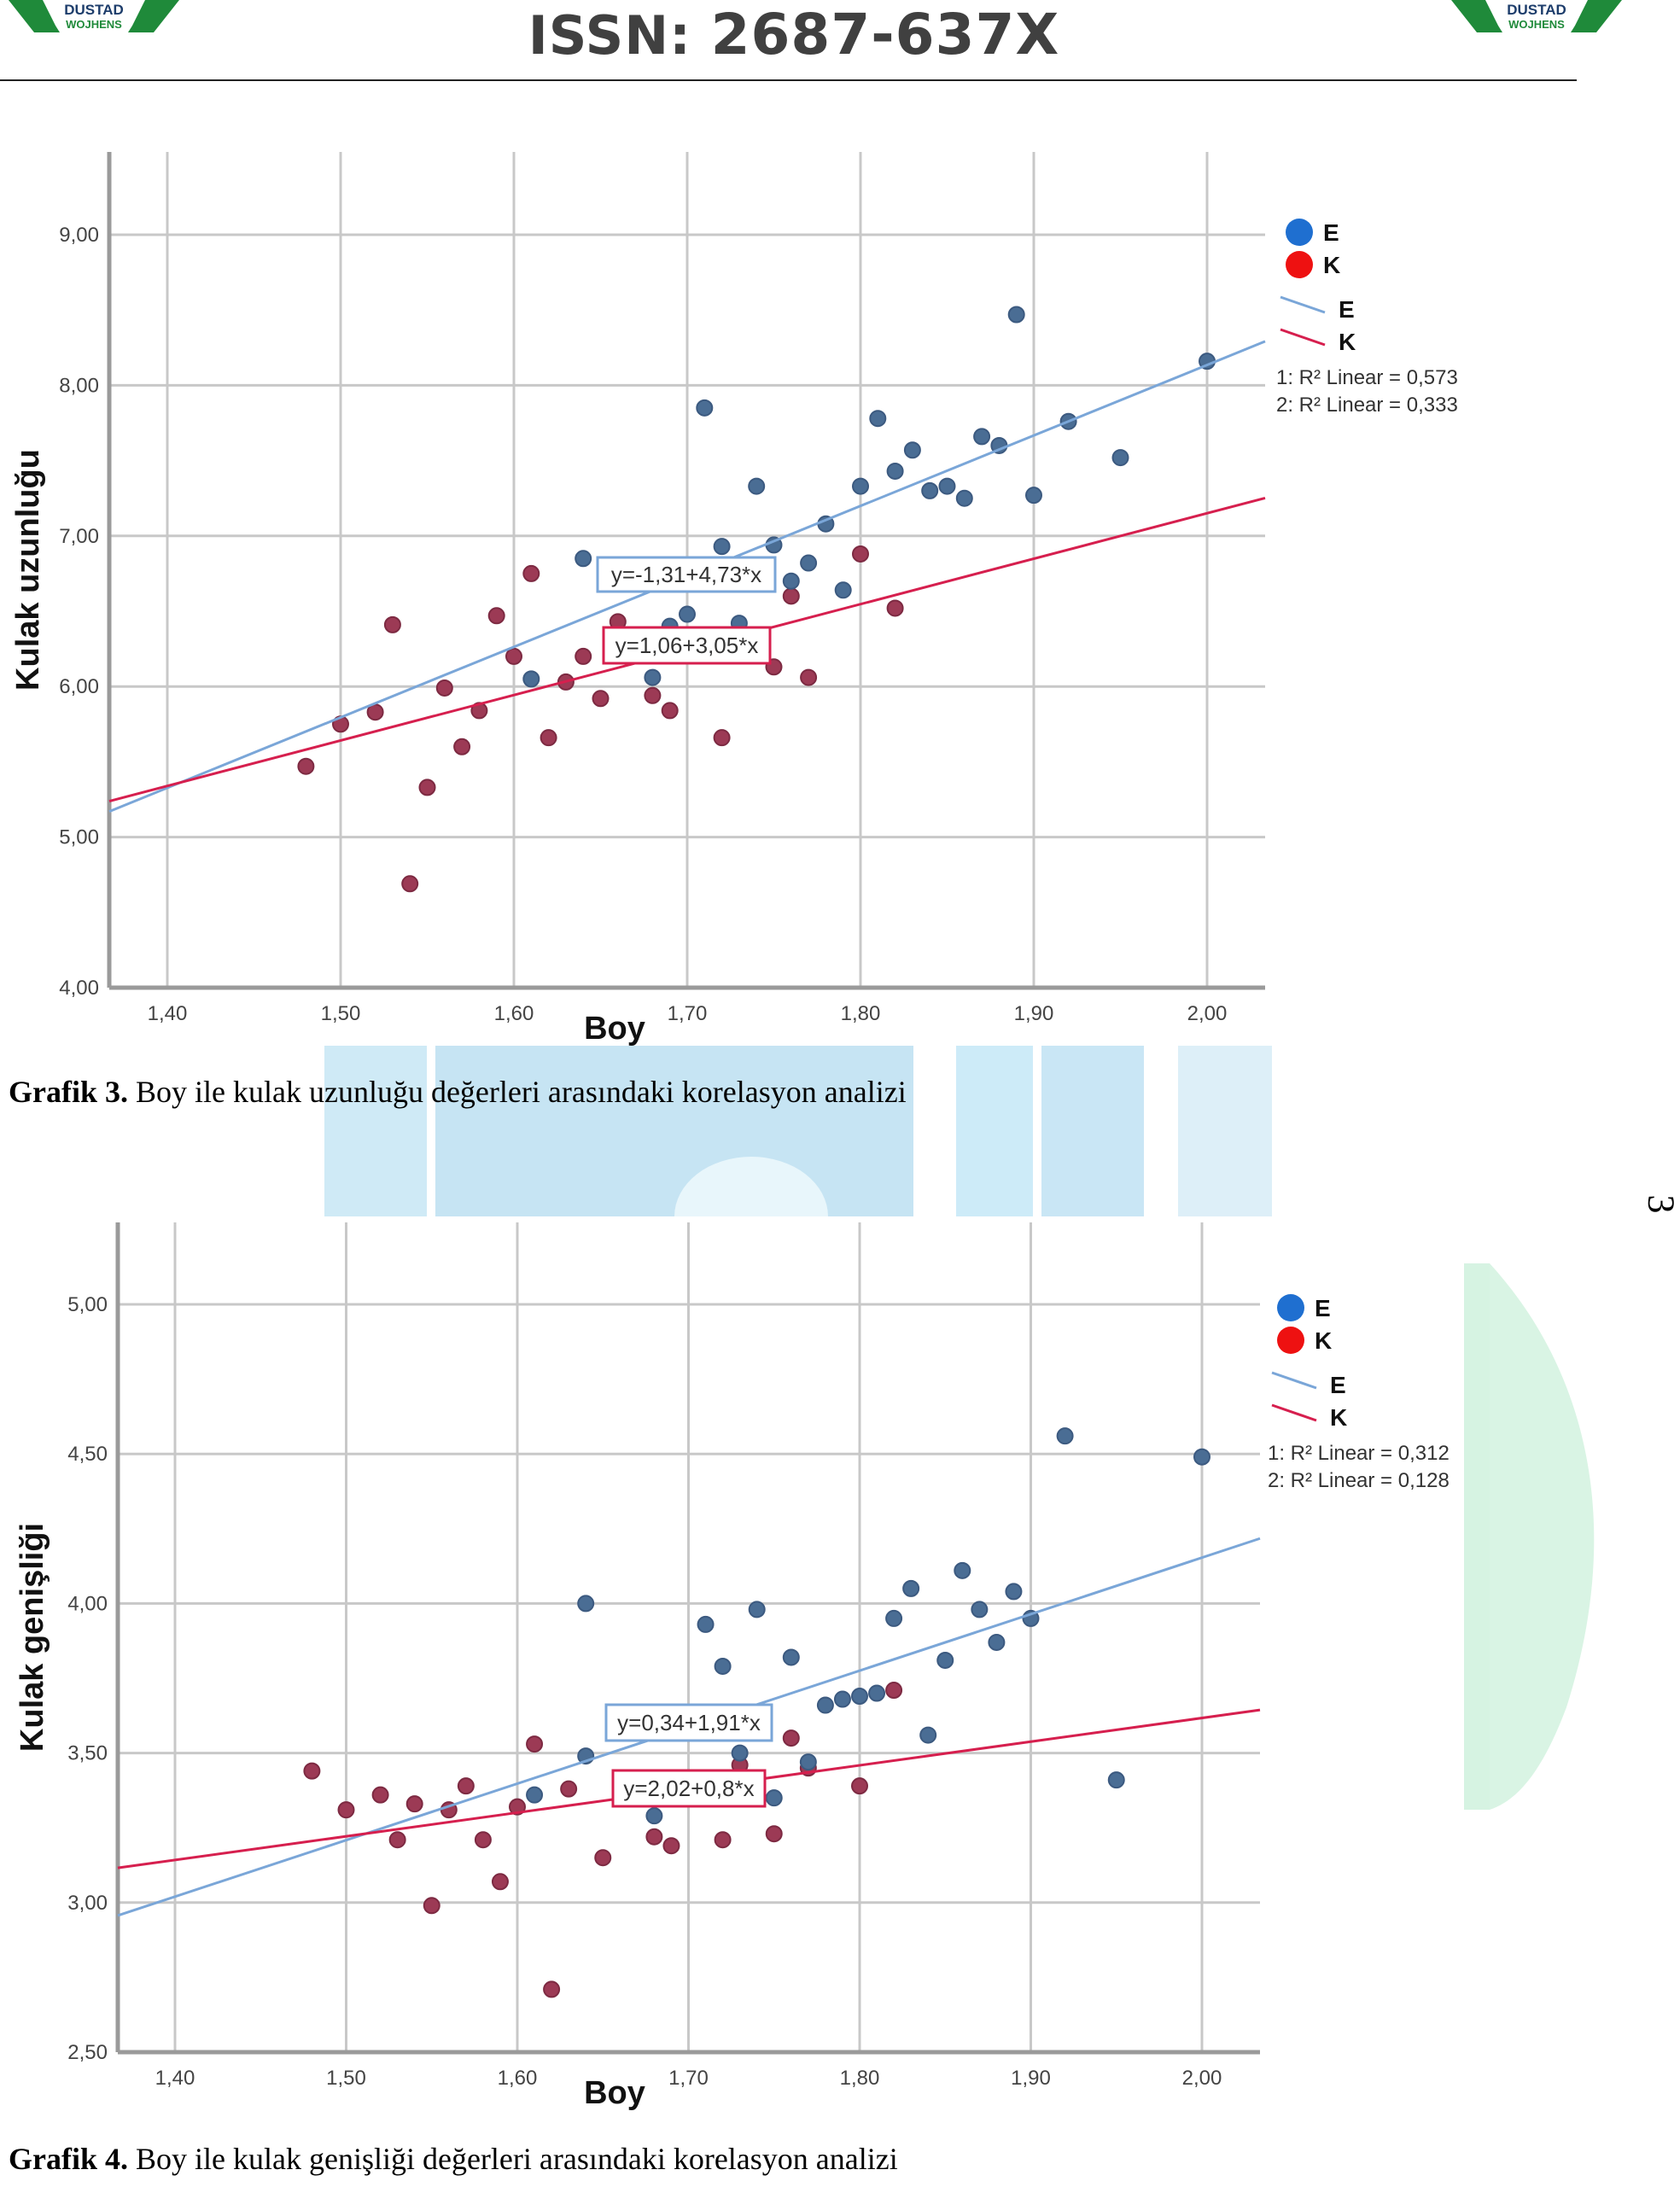 This screenshot has width=1680, height=2193. What do you see at coordinates (1660, 1204) in the screenshot?
I see `side-page-number: 3` at bounding box center [1660, 1204].